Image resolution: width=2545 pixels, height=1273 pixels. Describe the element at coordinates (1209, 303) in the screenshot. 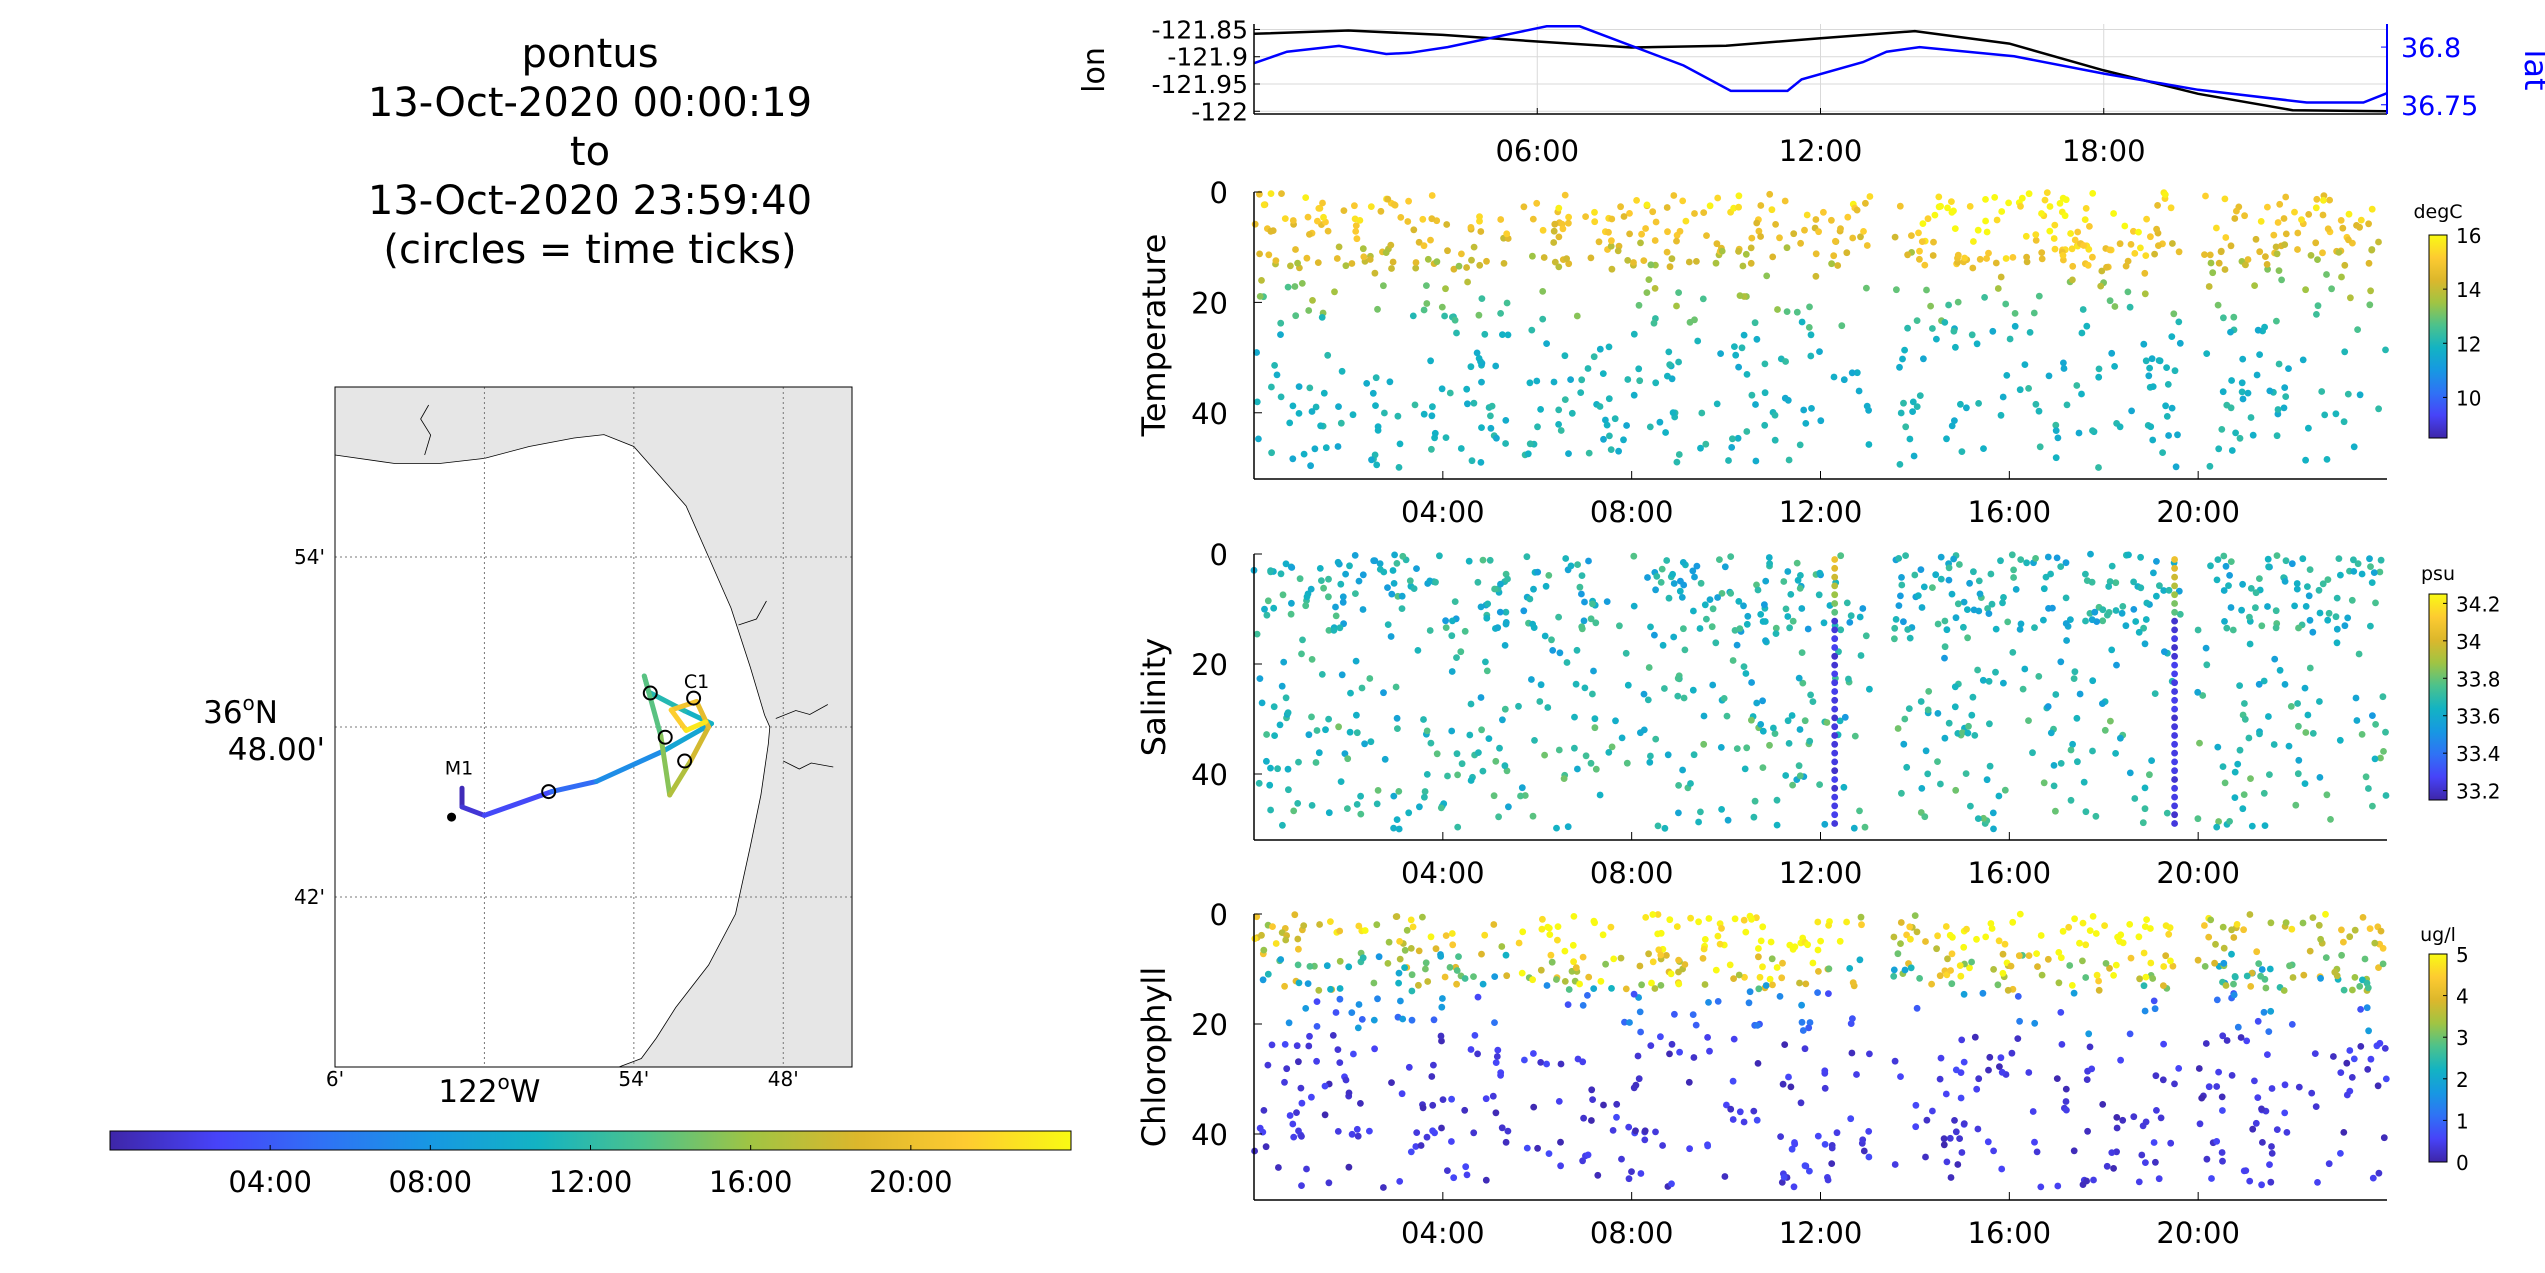

I see `temperature-y-tick-label: 20` at that location.